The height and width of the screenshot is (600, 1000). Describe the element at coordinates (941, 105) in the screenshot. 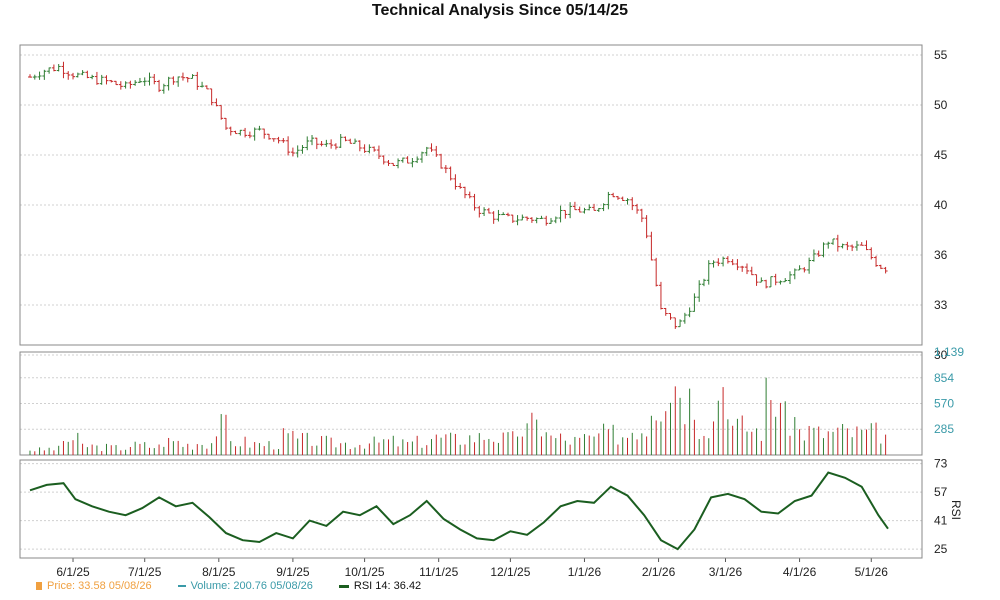

I see `price-tick-label: 50` at that location.